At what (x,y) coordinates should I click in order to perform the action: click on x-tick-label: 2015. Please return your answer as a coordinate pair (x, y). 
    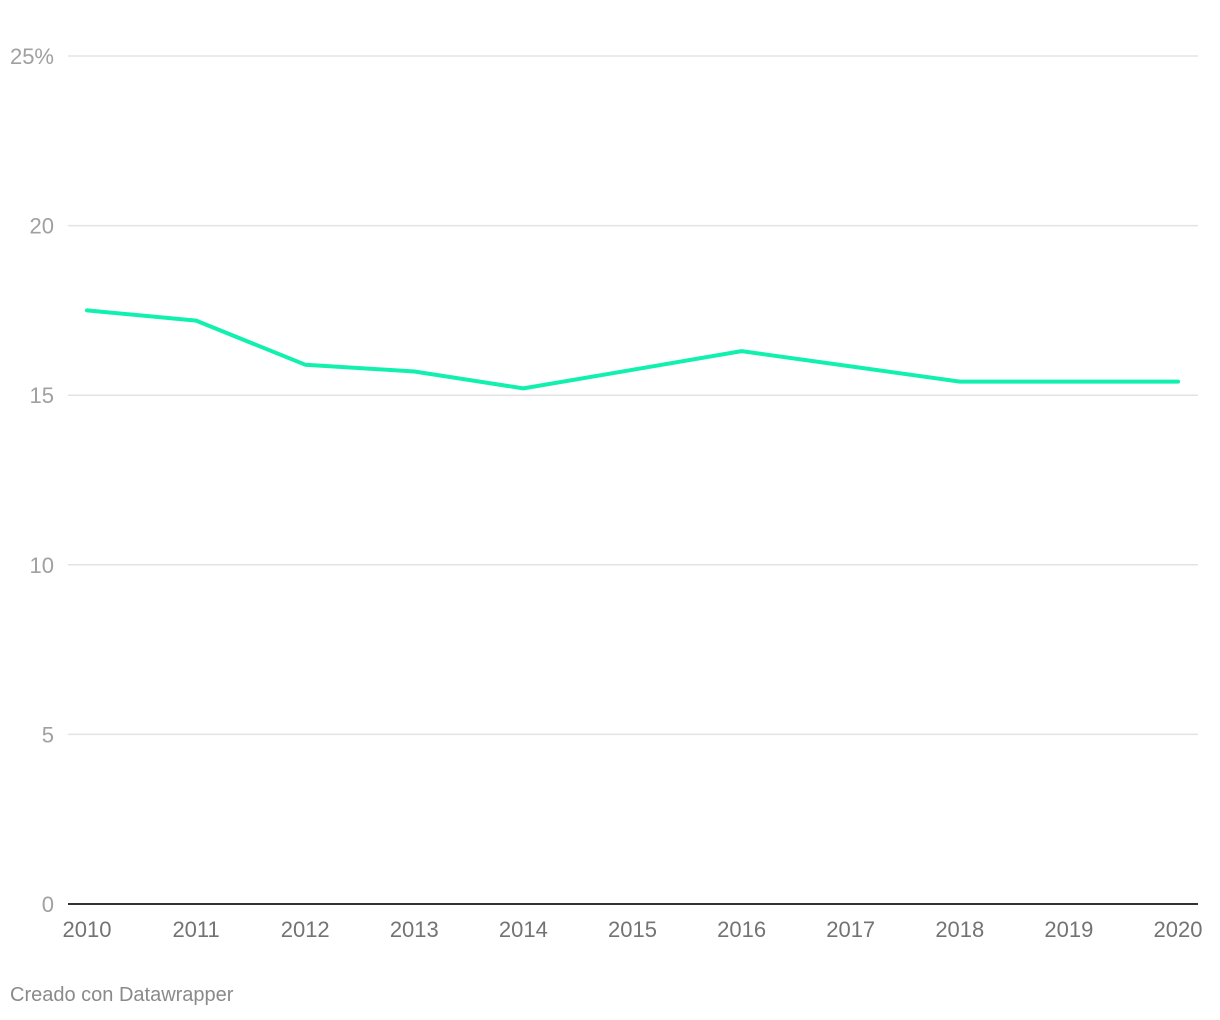
    Looking at the image, I should click on (632, 929).